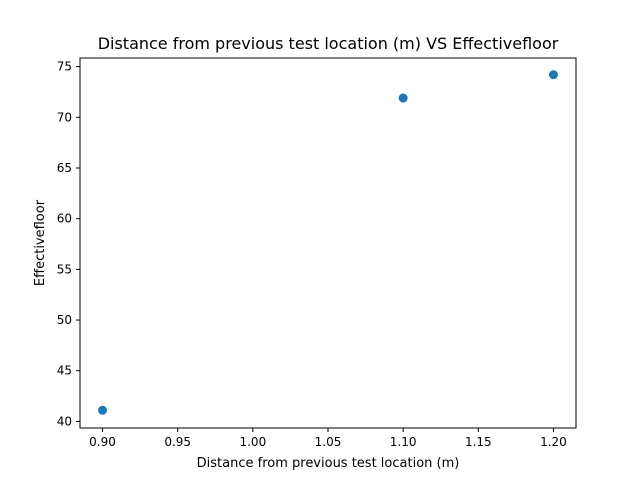 Image resolution: width=640 pixels, height=480 pixels. I want to click on y-tick-label: 65, so click(64, 168).